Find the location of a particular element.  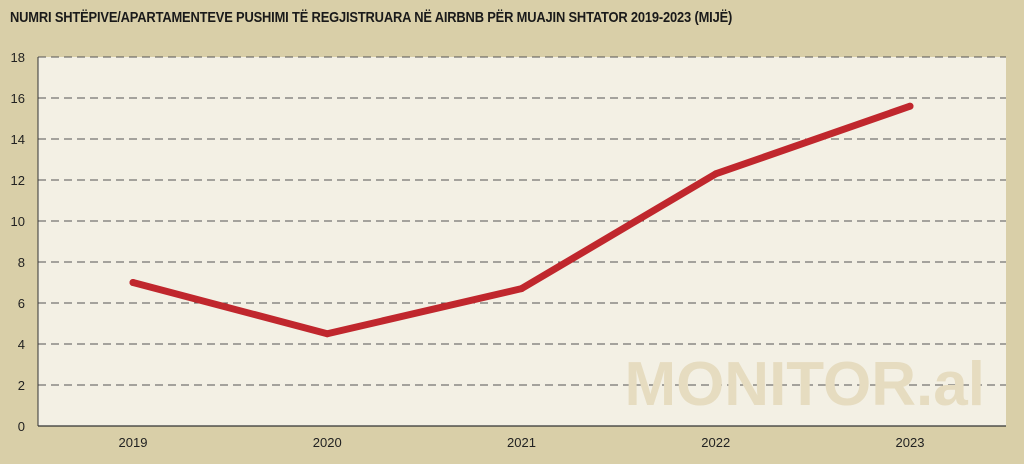

y-tick-label: 4 is located at coordinates (21, 344).